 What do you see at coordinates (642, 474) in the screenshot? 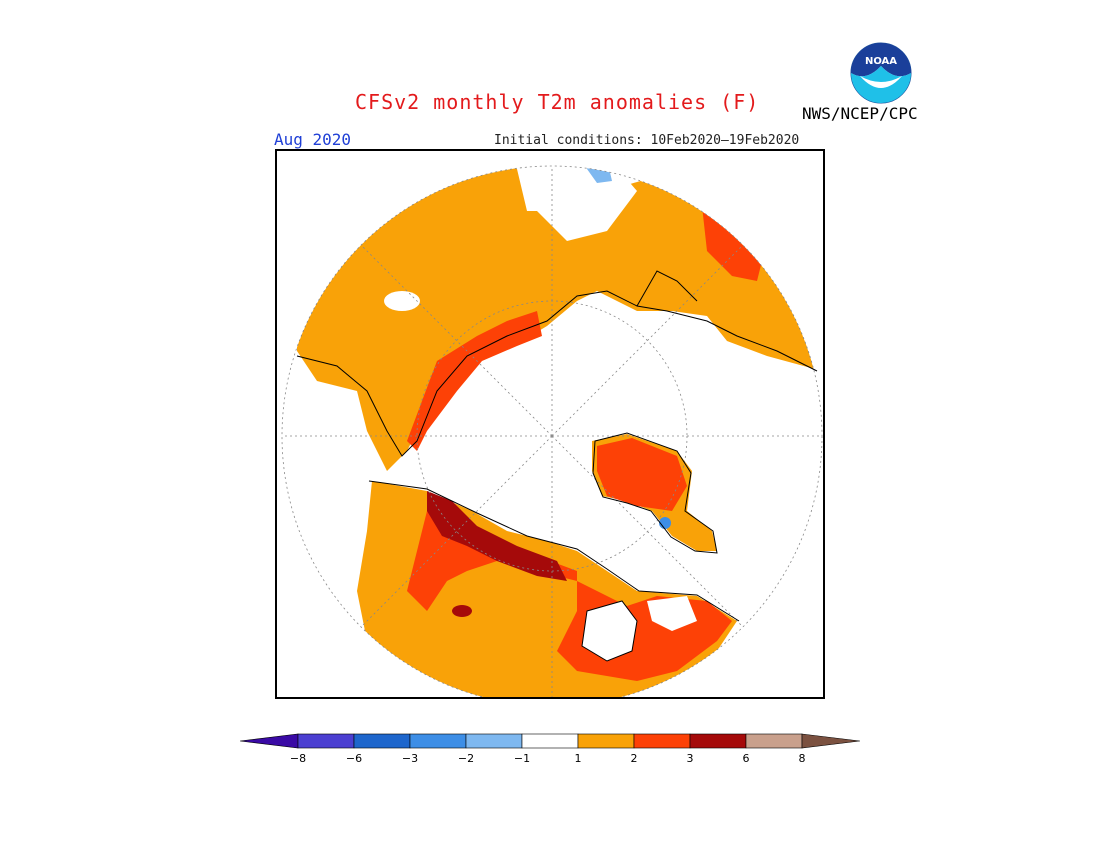
I see `greenland-hot-region` at bounding box center [642, 474].